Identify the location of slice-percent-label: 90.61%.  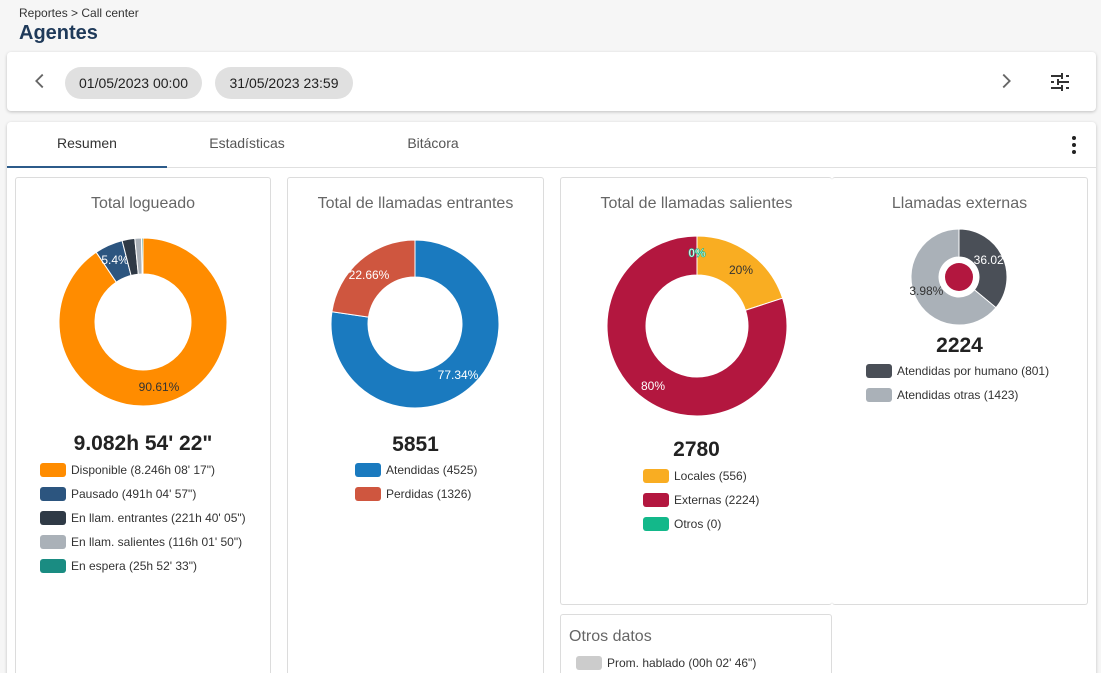
(159, 387).